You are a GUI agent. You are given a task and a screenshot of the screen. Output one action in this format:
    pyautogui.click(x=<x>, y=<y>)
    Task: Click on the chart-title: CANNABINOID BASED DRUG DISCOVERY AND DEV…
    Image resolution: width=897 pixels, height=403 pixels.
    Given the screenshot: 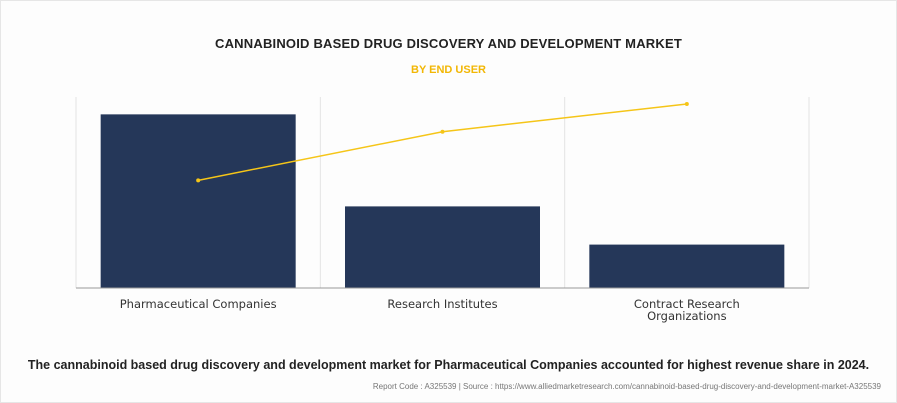 What is the action you would take?
    pyautogui.click(x=448, y=43)
    